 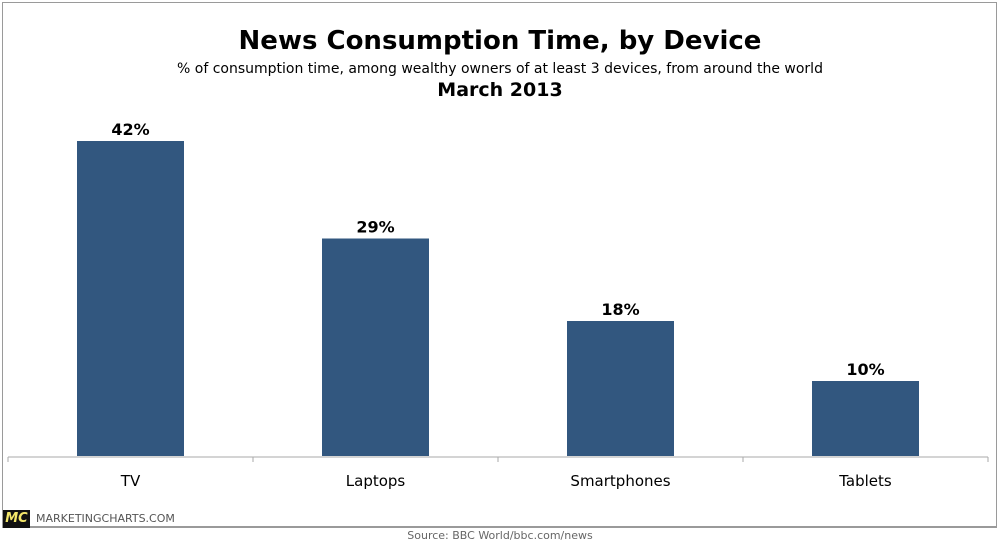 I want to click on data-label: 42%, so click(x=130, y=129).